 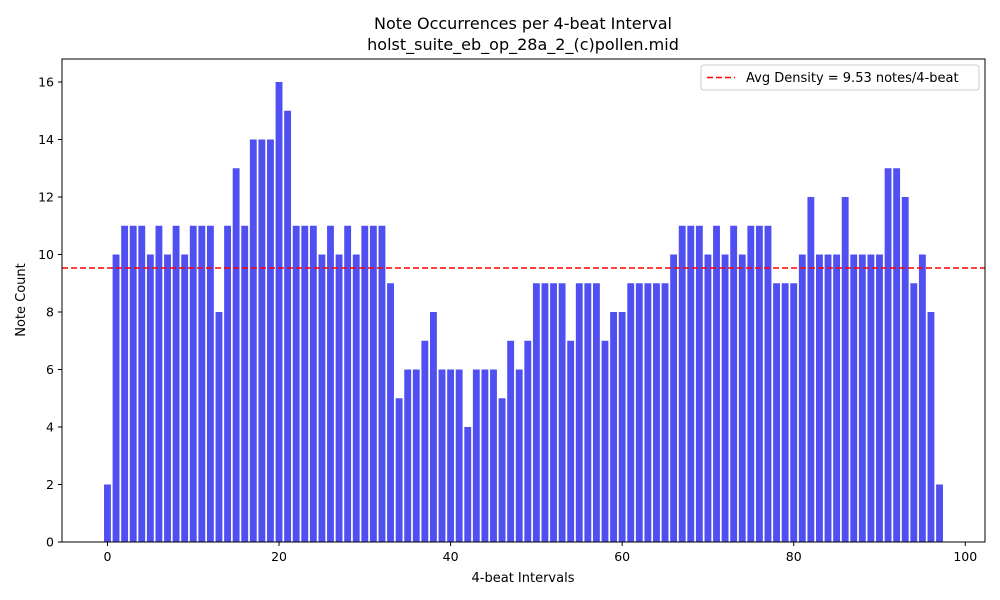 What do you see at coordinates (107, 556) in the screenshot?
I see `x-tick-label: 0` at bounding box center [107, 556].